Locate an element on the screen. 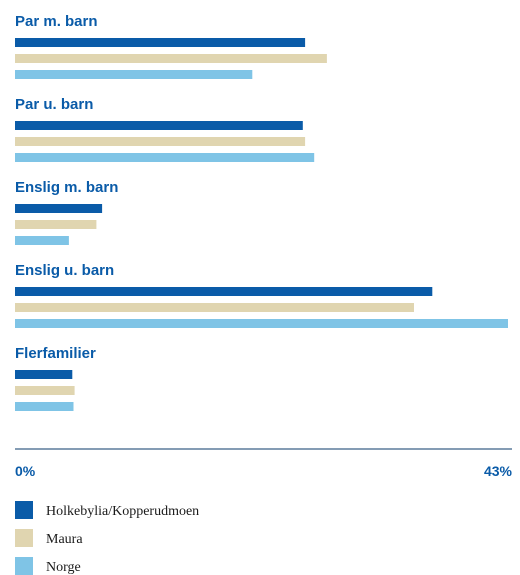 This screenshot has width=520, height=575. legend-label: Norge is located at coordinates (63, 567).